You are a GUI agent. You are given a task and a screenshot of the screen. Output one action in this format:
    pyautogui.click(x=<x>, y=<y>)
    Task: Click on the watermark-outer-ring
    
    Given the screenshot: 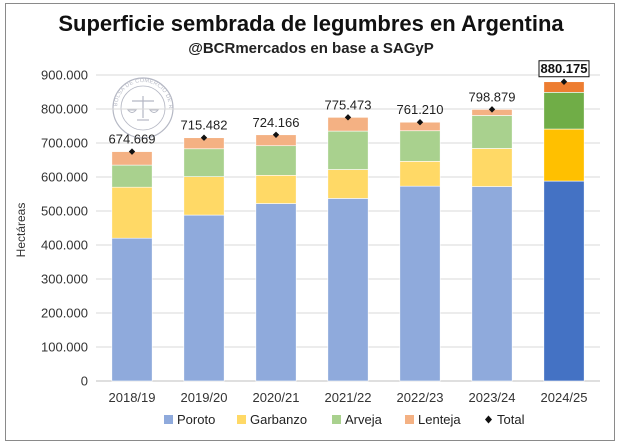 What is the action you would take?
    pyautogui.click(x=143, y=108)
    